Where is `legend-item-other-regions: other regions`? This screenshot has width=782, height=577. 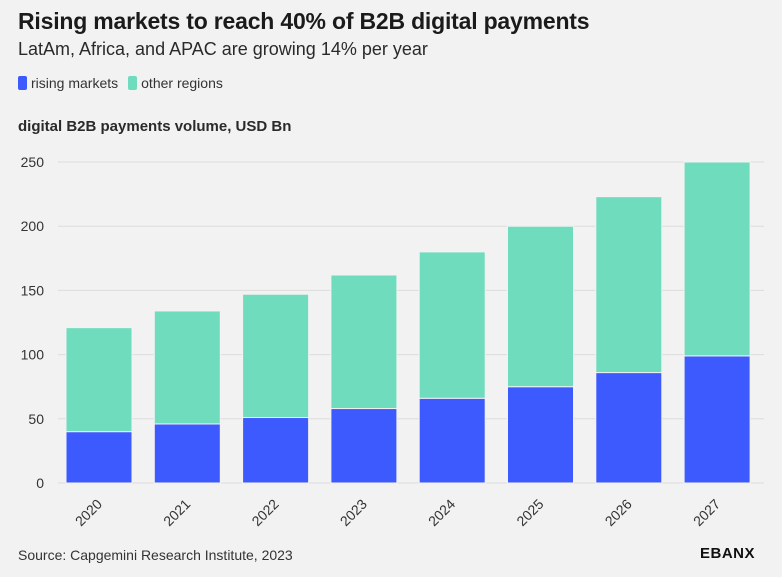 legend-item-other-regions: other regions is located at coordinates (175, 83).